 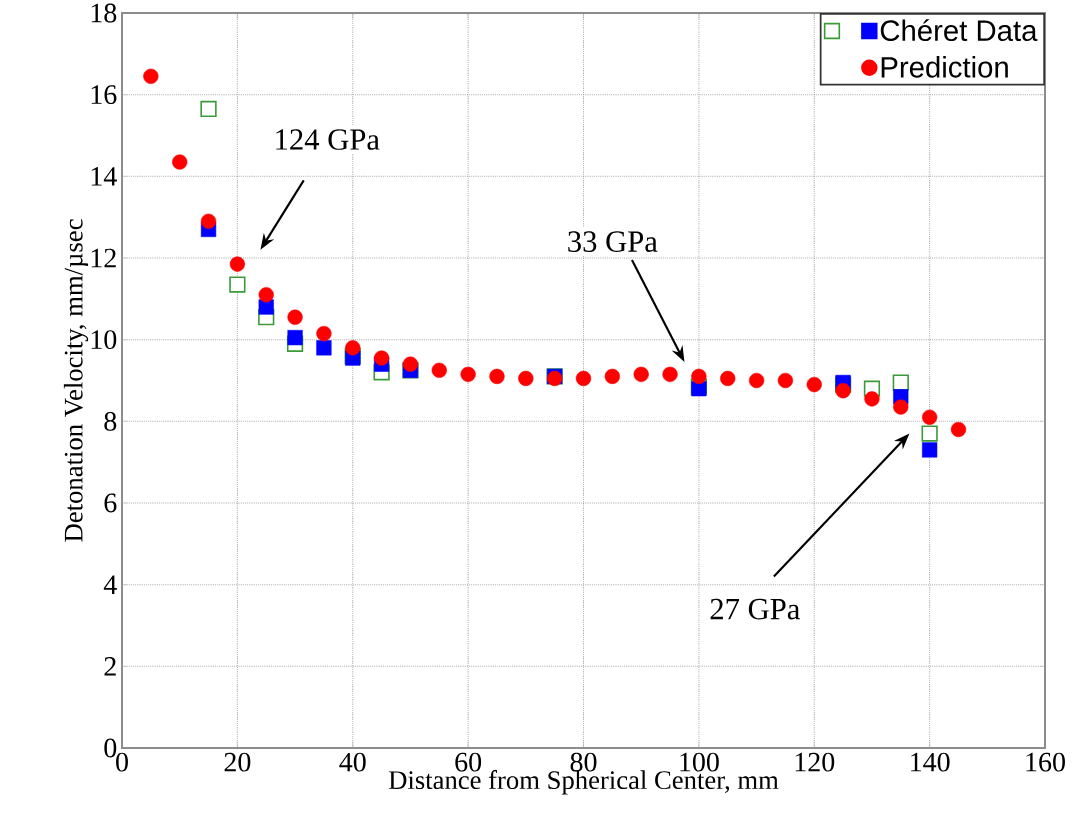 What do you see at coordinates (110, 421) in the screenshot?
I see `y-tick-label: 8` at bounding box center [110, 421].